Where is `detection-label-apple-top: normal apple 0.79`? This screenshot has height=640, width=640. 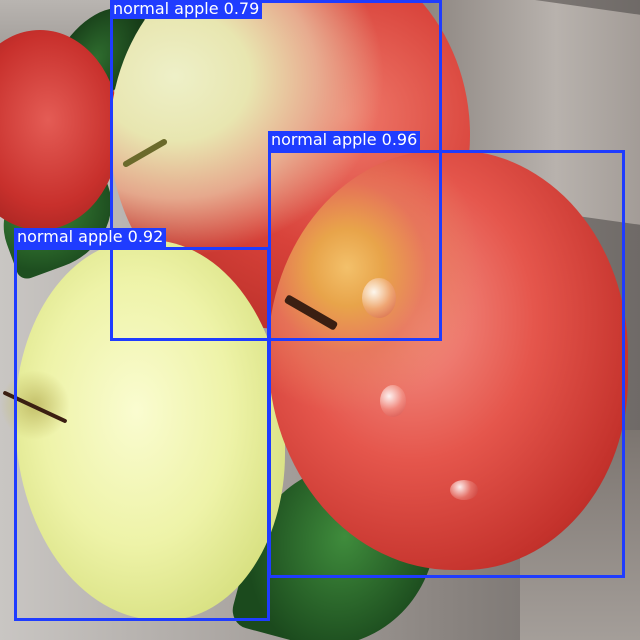
detection-label-apple-top: normal apple 0.79 is located at coordinates (186, 9).